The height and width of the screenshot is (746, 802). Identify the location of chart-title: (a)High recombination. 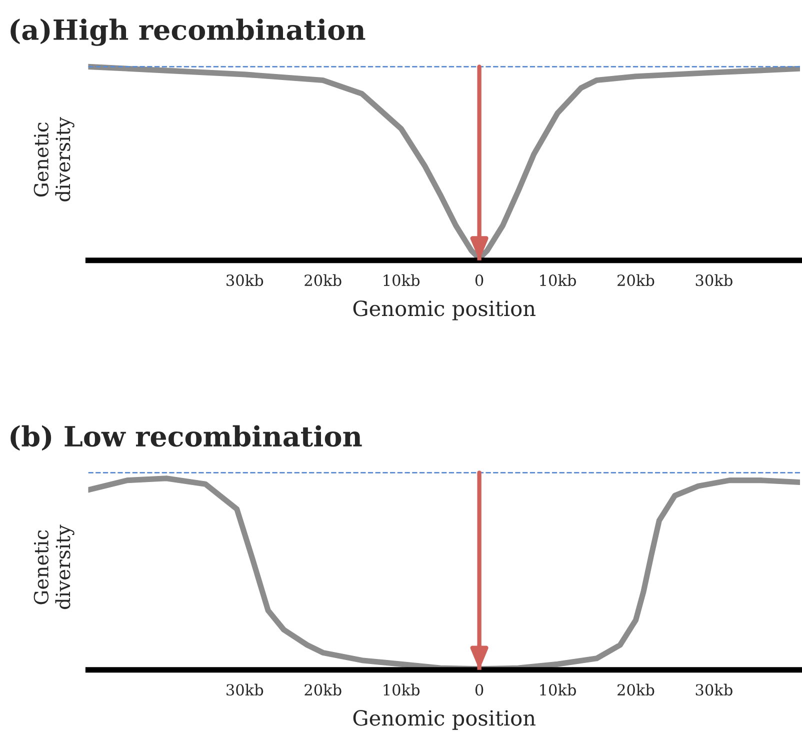
(188, 32).